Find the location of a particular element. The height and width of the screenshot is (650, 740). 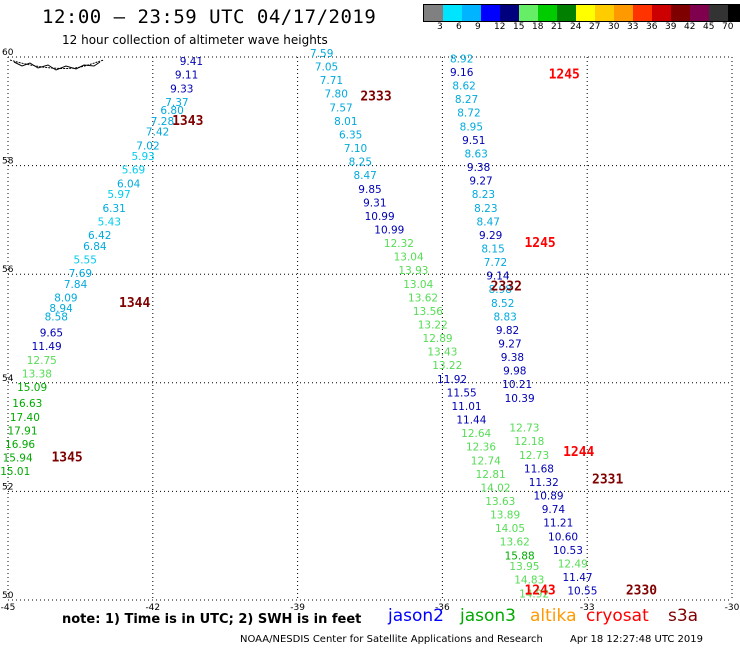

wave-height-reading: 11.92 is located at coordinates (452, 380).